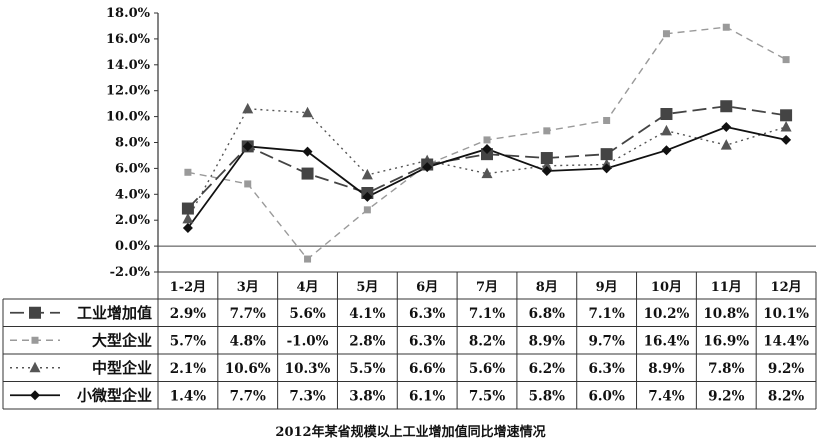 This screenshot has height=445, width=821. I want to click on data-label: 10.6%, so click(248, 369).